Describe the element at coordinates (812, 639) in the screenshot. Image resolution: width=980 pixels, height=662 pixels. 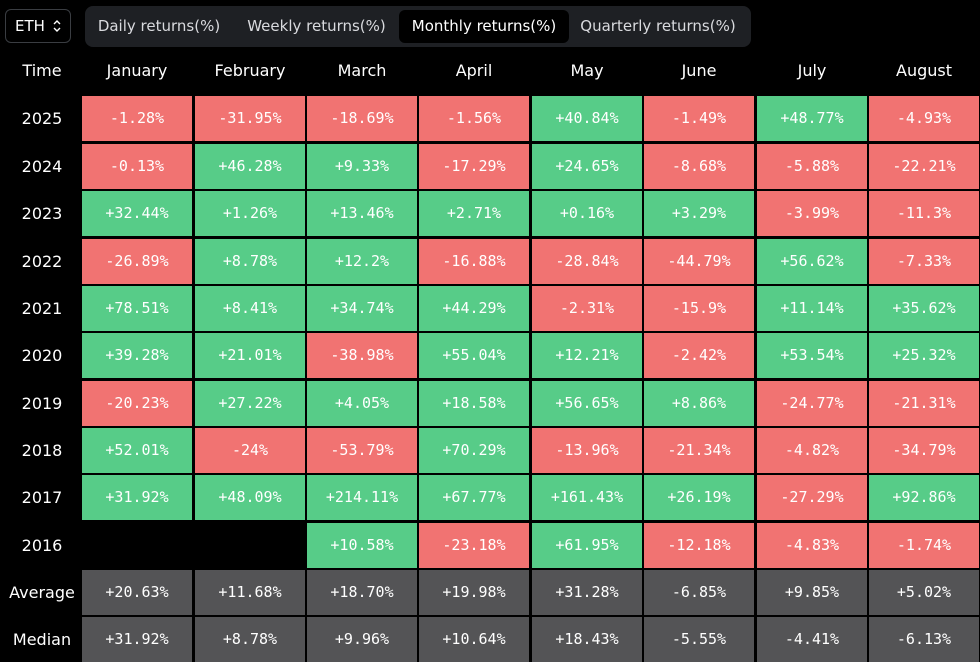
I see `return-cell-median-july: -4.41%` at that location.